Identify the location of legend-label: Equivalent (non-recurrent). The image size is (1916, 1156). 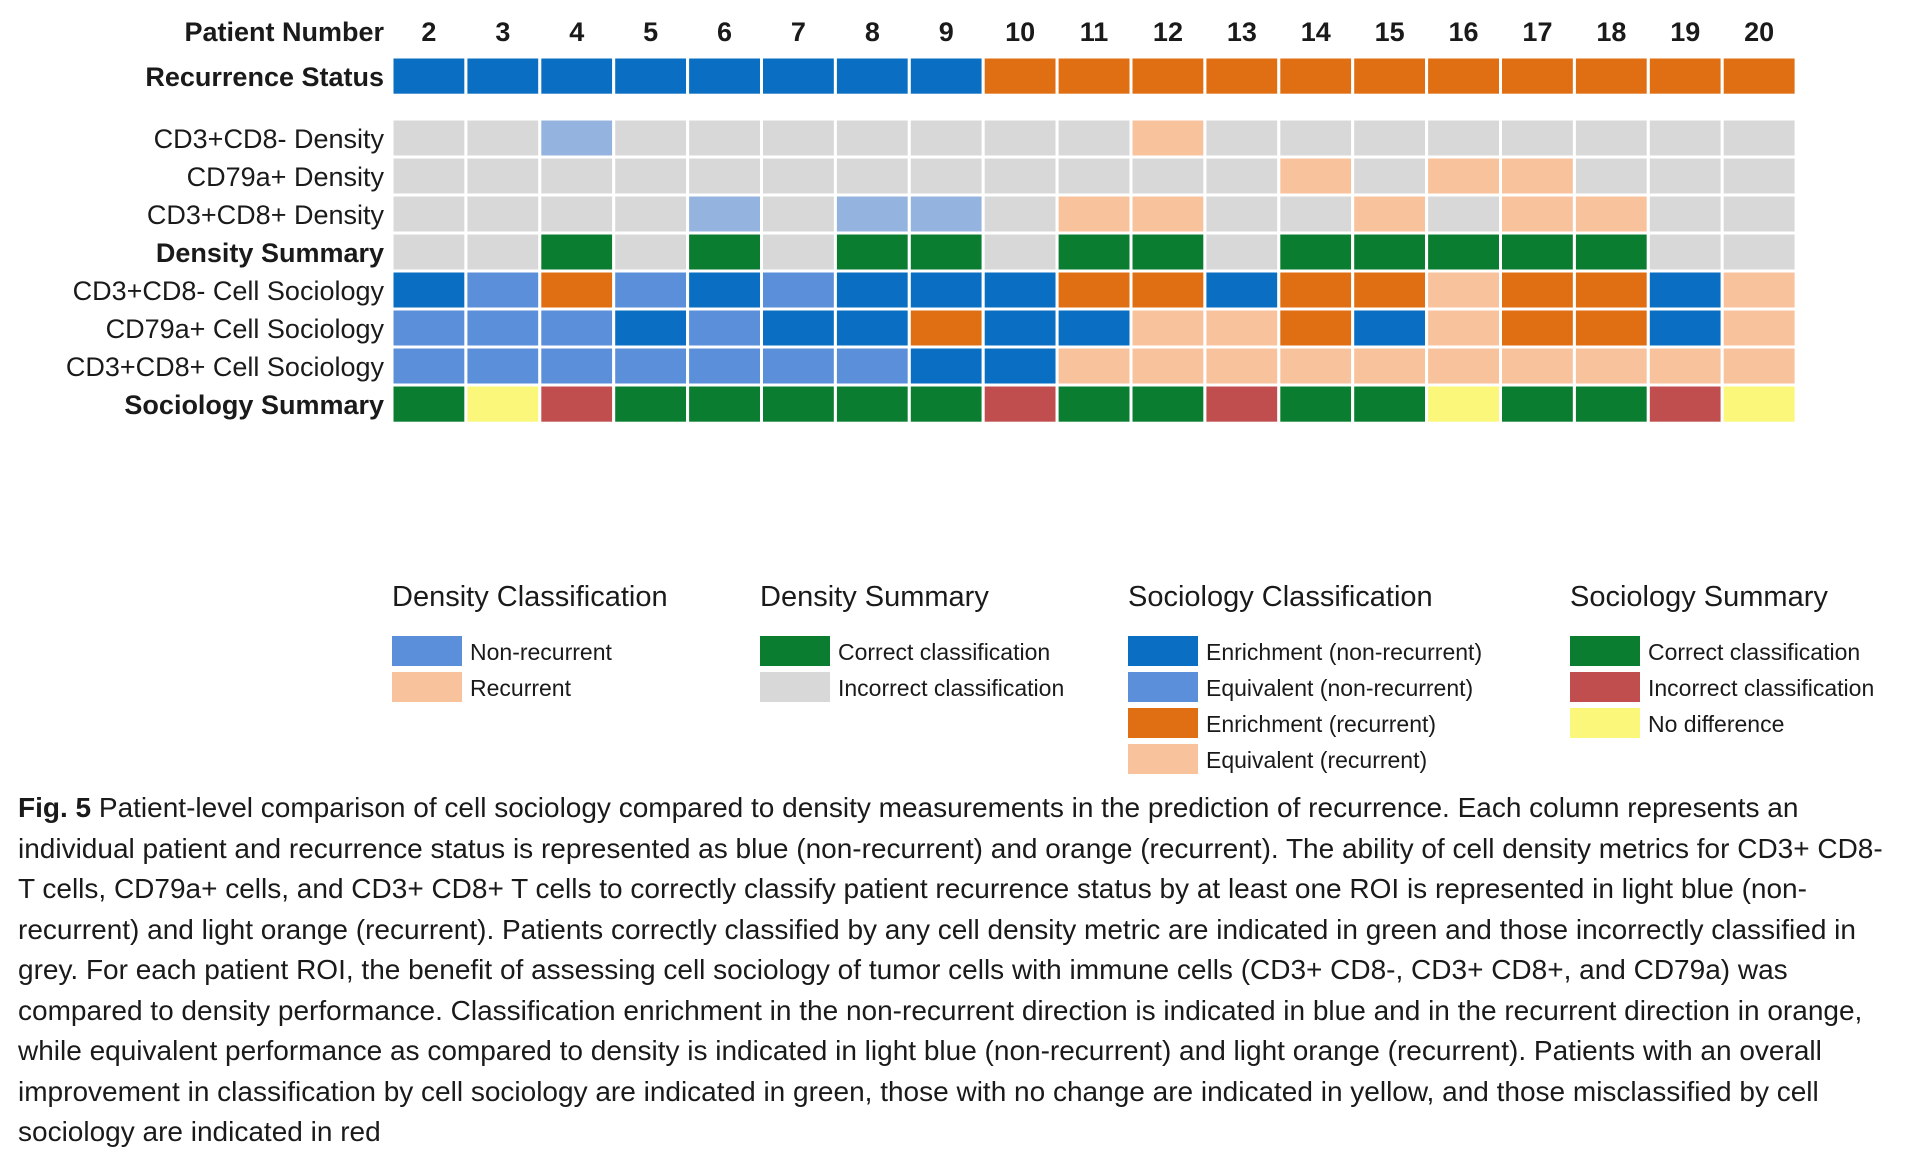
(1339, 688).